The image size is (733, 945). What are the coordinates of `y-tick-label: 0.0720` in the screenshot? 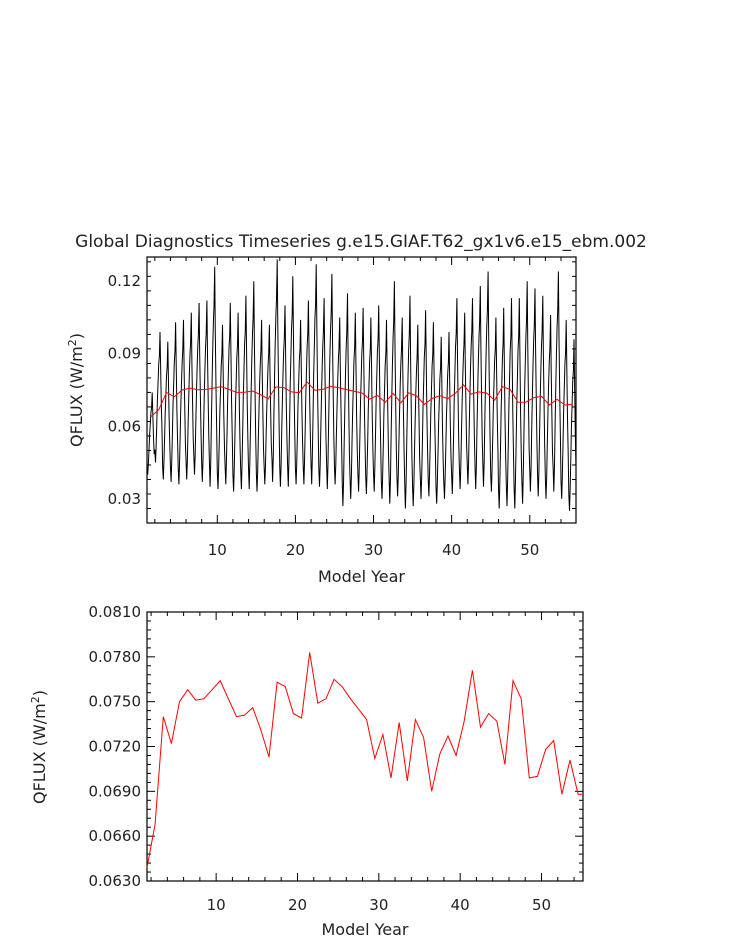 It's located at (115, 747).